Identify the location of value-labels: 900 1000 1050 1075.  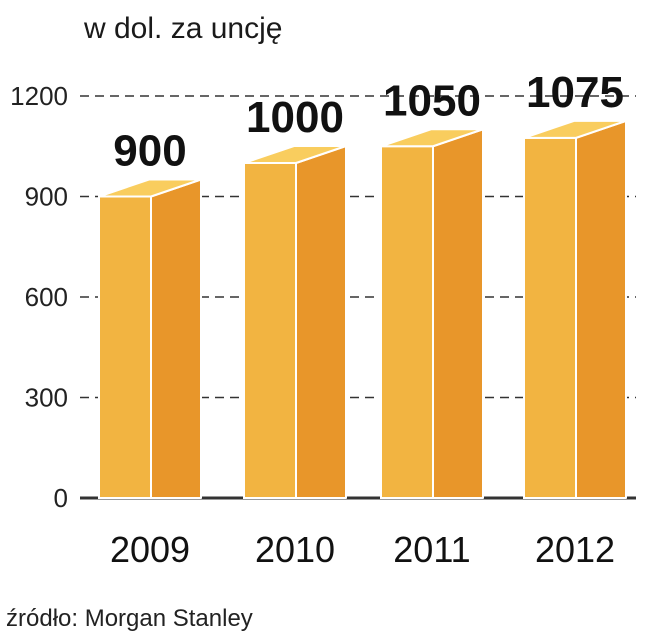
(368, 122).